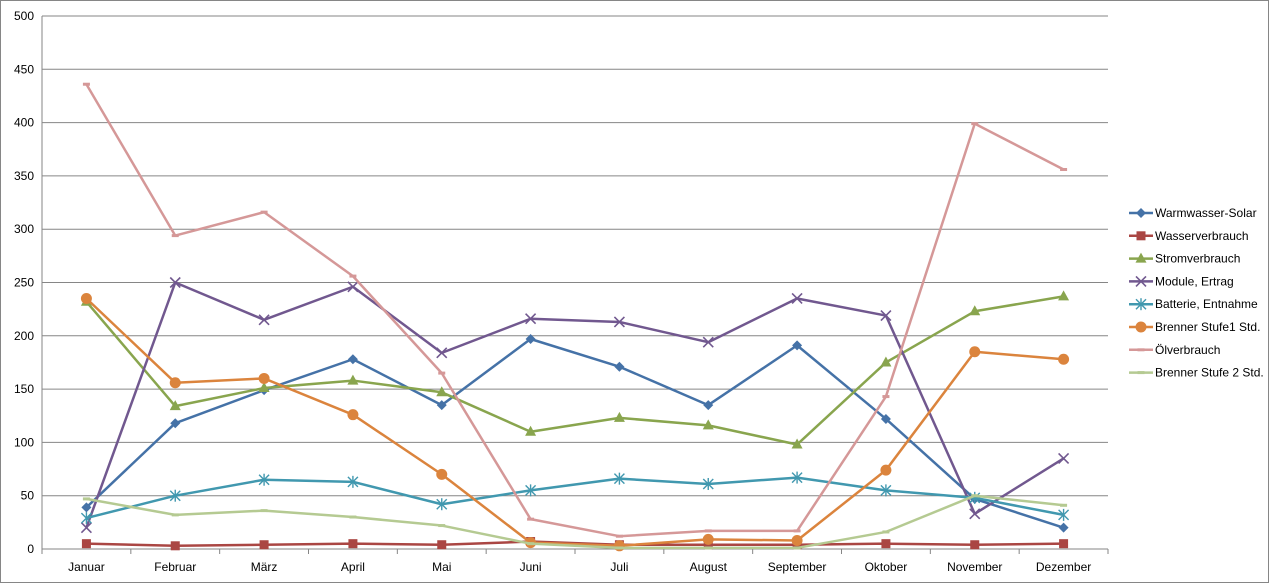 The image size is (1269, 587). I want to click on y-tick-label: 250, so click(24, 283).